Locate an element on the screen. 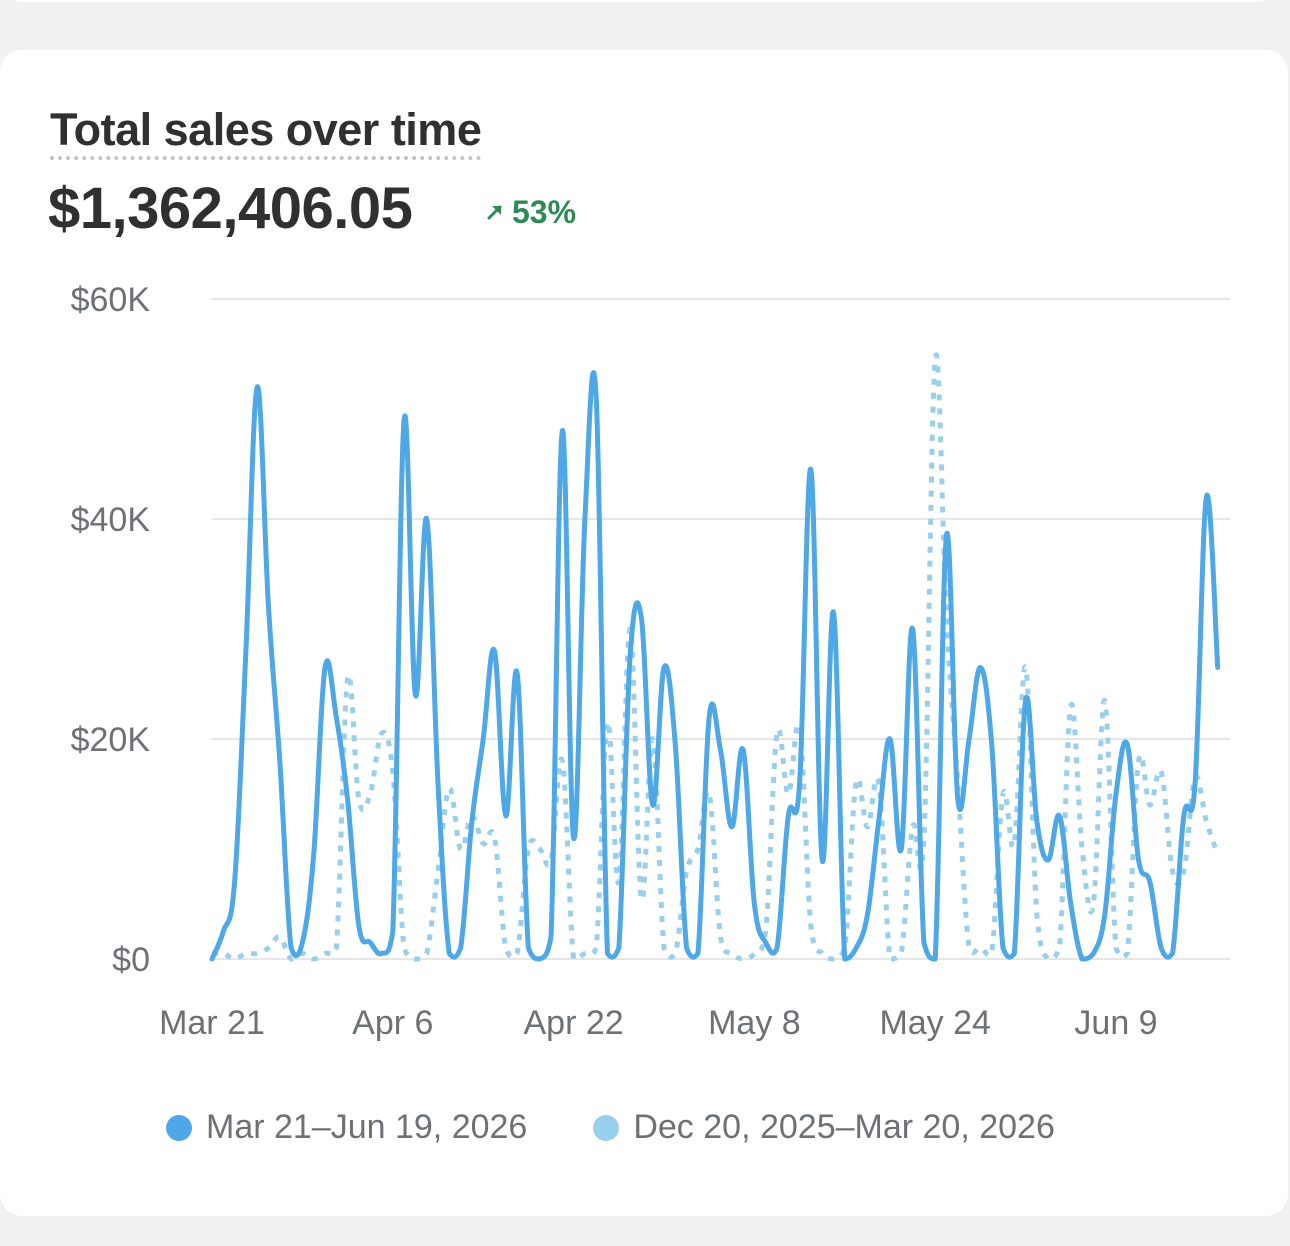 This screenshot has height=1246, width=1290. x-tick-label: Apr 22 is located at coordinates (574, 1023).